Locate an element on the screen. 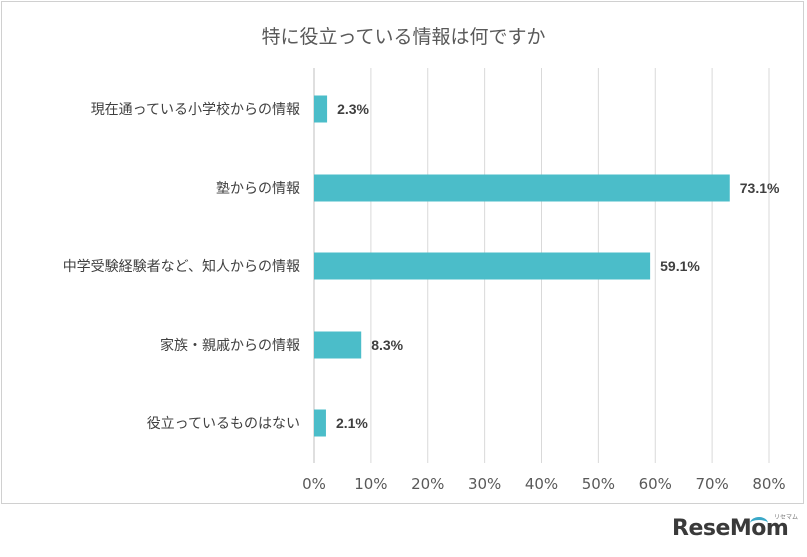 The width and height of the screenshot is (807, 557). x-tick-label: 10% is located at coordinates (370, 484).